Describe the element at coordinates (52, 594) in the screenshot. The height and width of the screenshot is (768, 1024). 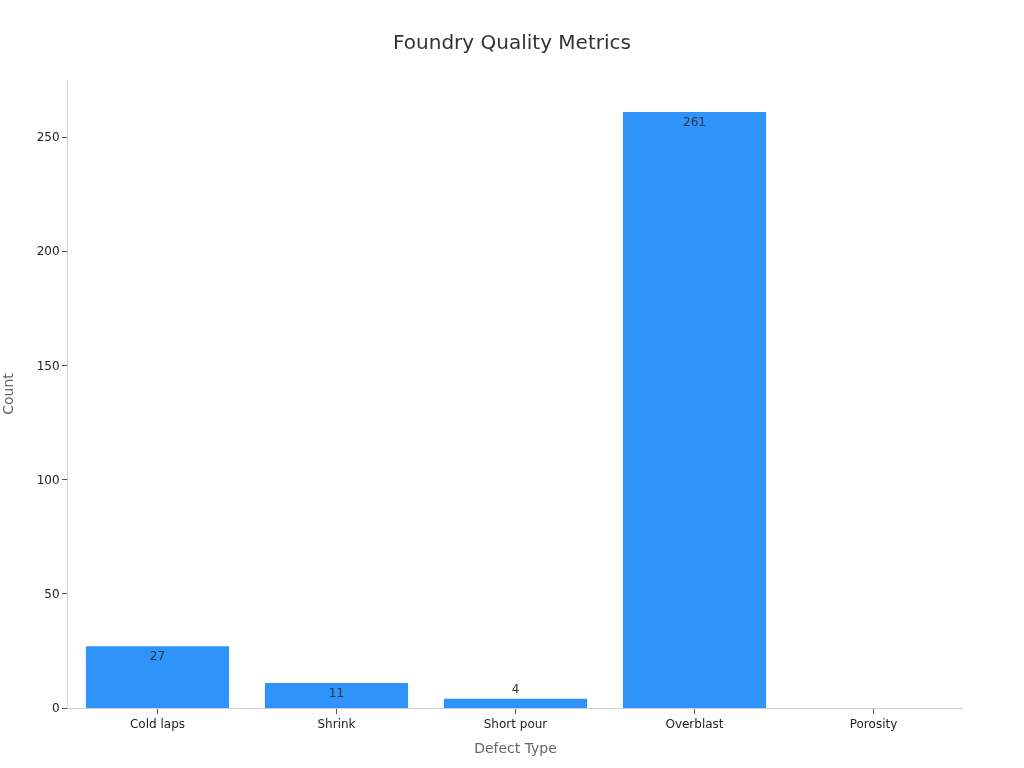
I see `y-tick-label: 50` at that location.